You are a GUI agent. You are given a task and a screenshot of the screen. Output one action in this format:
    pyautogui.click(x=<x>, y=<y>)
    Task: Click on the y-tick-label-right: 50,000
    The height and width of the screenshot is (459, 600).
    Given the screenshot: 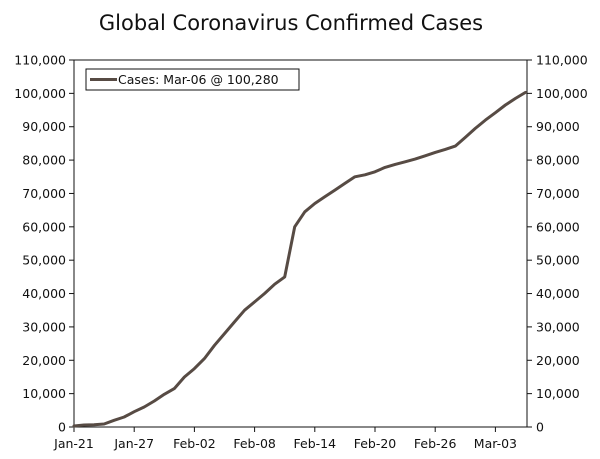 What is the action you would take?
    pyautogui.click(x=558, y=260)
    